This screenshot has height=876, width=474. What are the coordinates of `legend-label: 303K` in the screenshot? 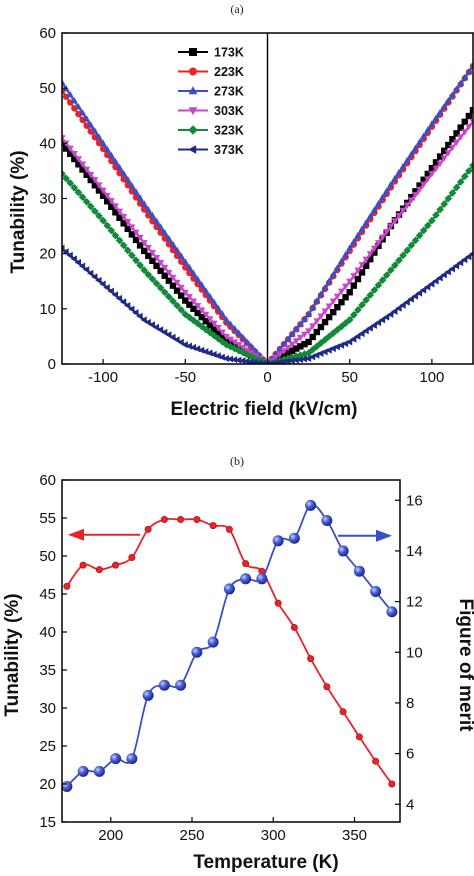 It's located at (229, 111).